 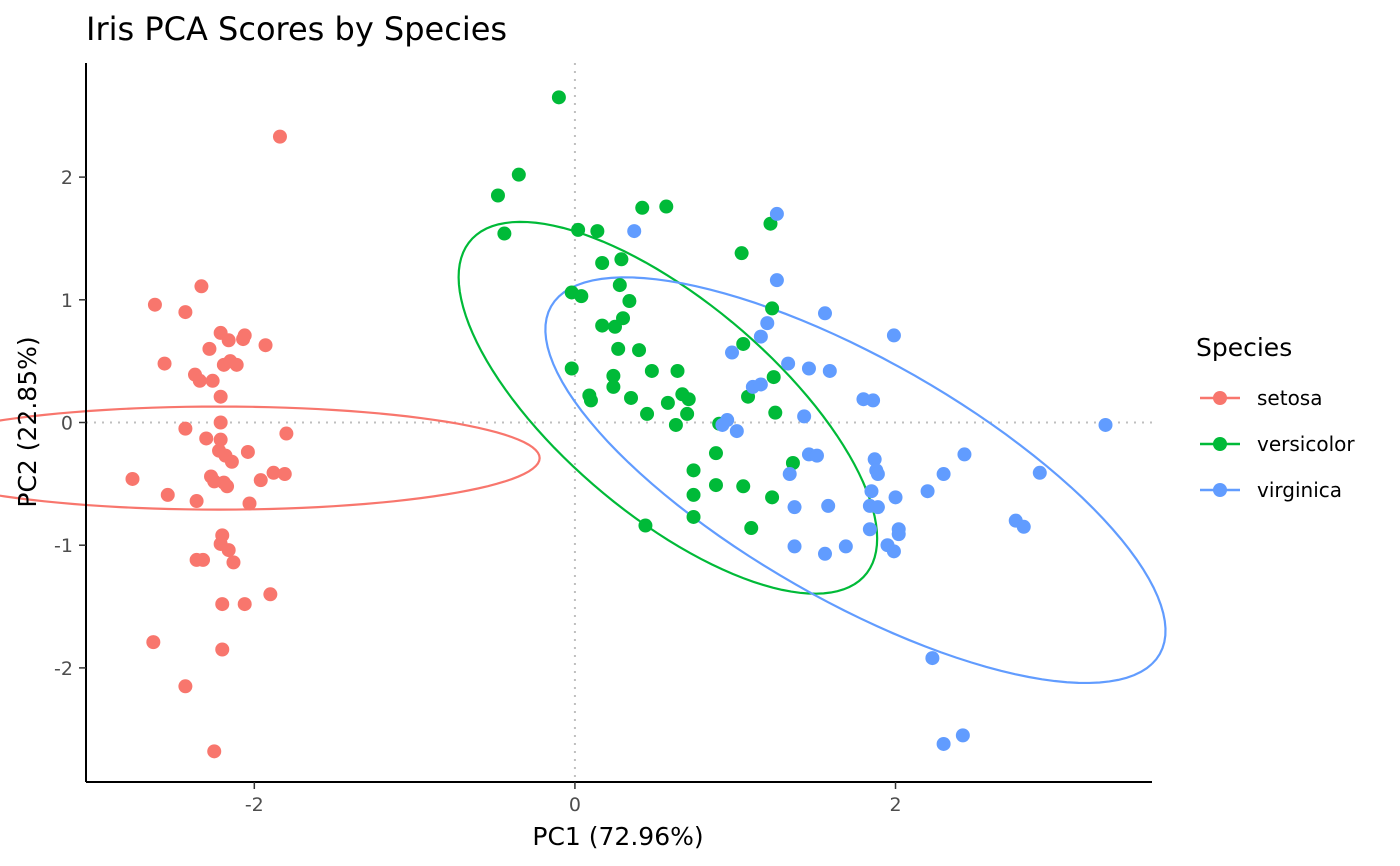 What do you see at coordinates (270, 458) in the screenshot?
I see `ellipse-setosa` at bounding box center [270, 458].